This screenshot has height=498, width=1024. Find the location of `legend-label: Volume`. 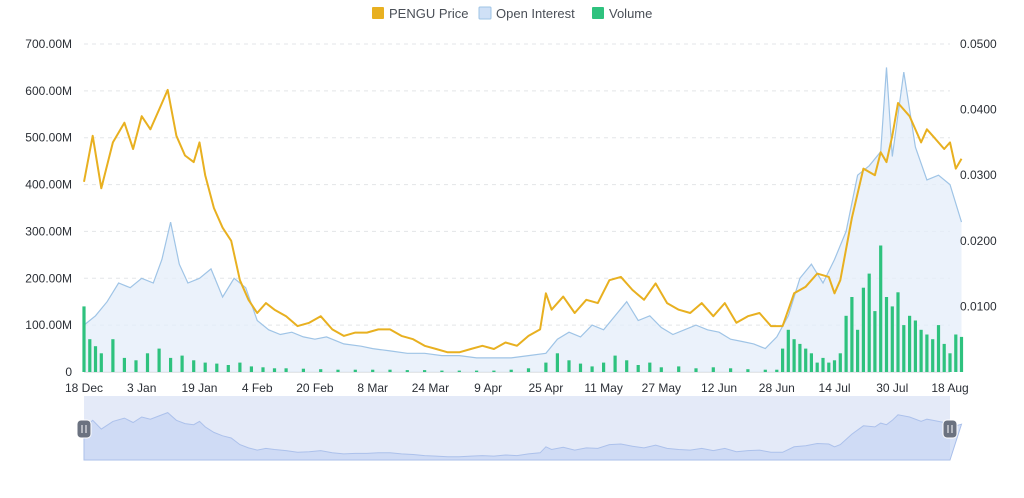

legend-label: Volume is located at coordinates (630, 13).